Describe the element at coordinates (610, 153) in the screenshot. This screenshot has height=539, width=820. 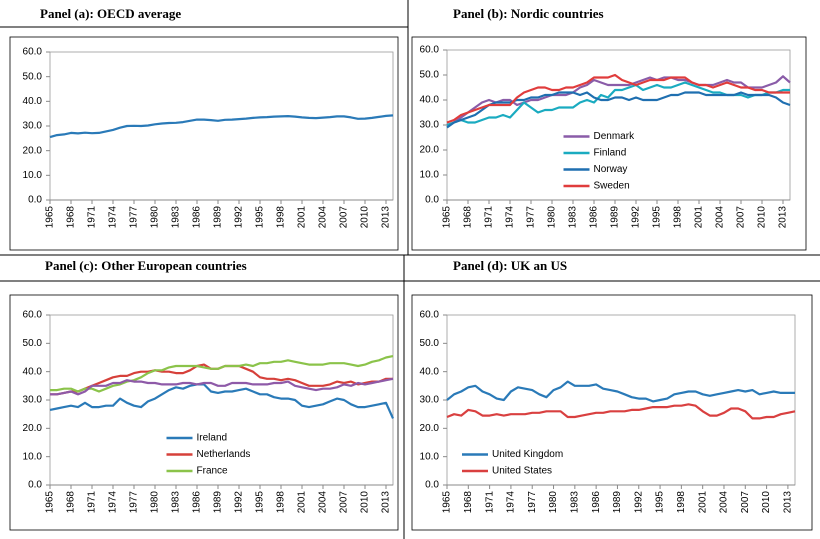
I see `legend-label: Finland` at that location.